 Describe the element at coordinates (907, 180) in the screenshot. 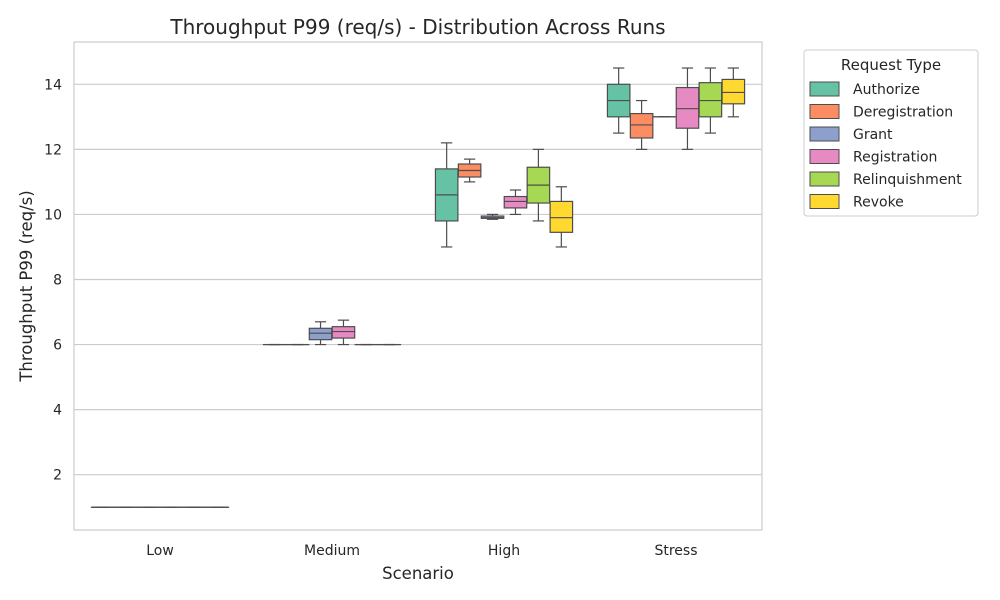

I see `legend-label: Relinquishment` at that location.